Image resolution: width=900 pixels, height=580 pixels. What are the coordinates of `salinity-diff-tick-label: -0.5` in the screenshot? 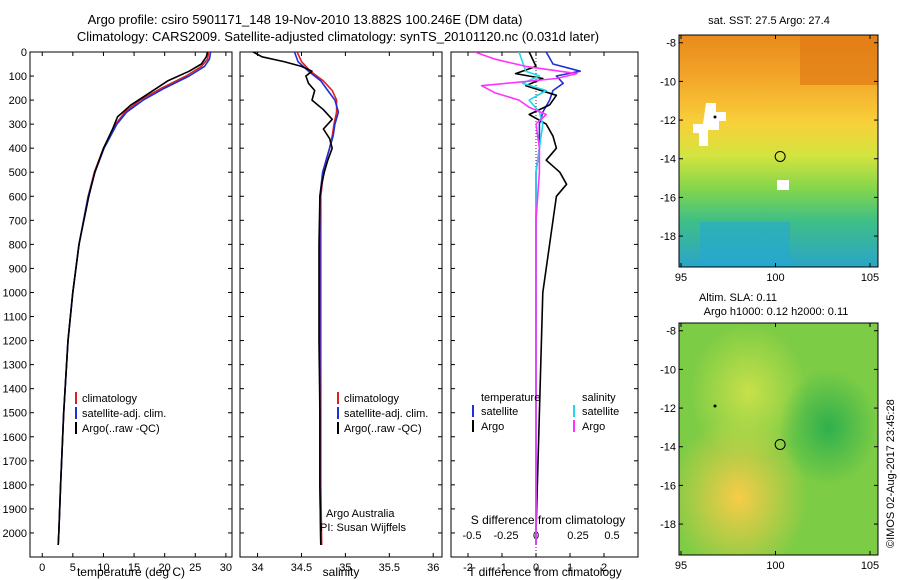 It's located at (472, 536).